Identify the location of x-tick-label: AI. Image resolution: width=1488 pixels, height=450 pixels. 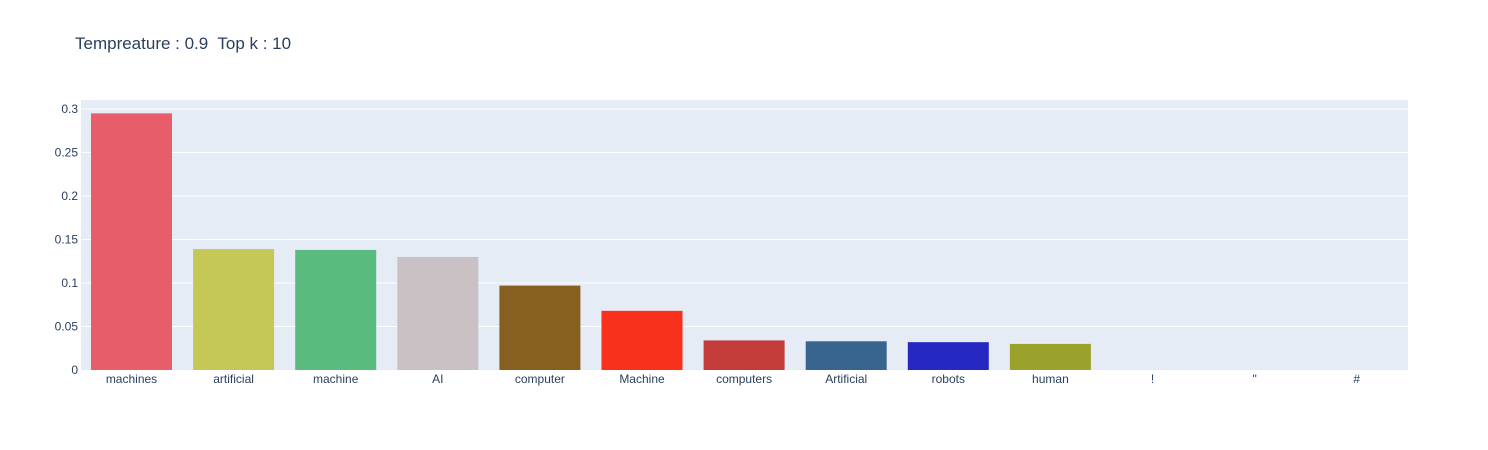
(437, 379).